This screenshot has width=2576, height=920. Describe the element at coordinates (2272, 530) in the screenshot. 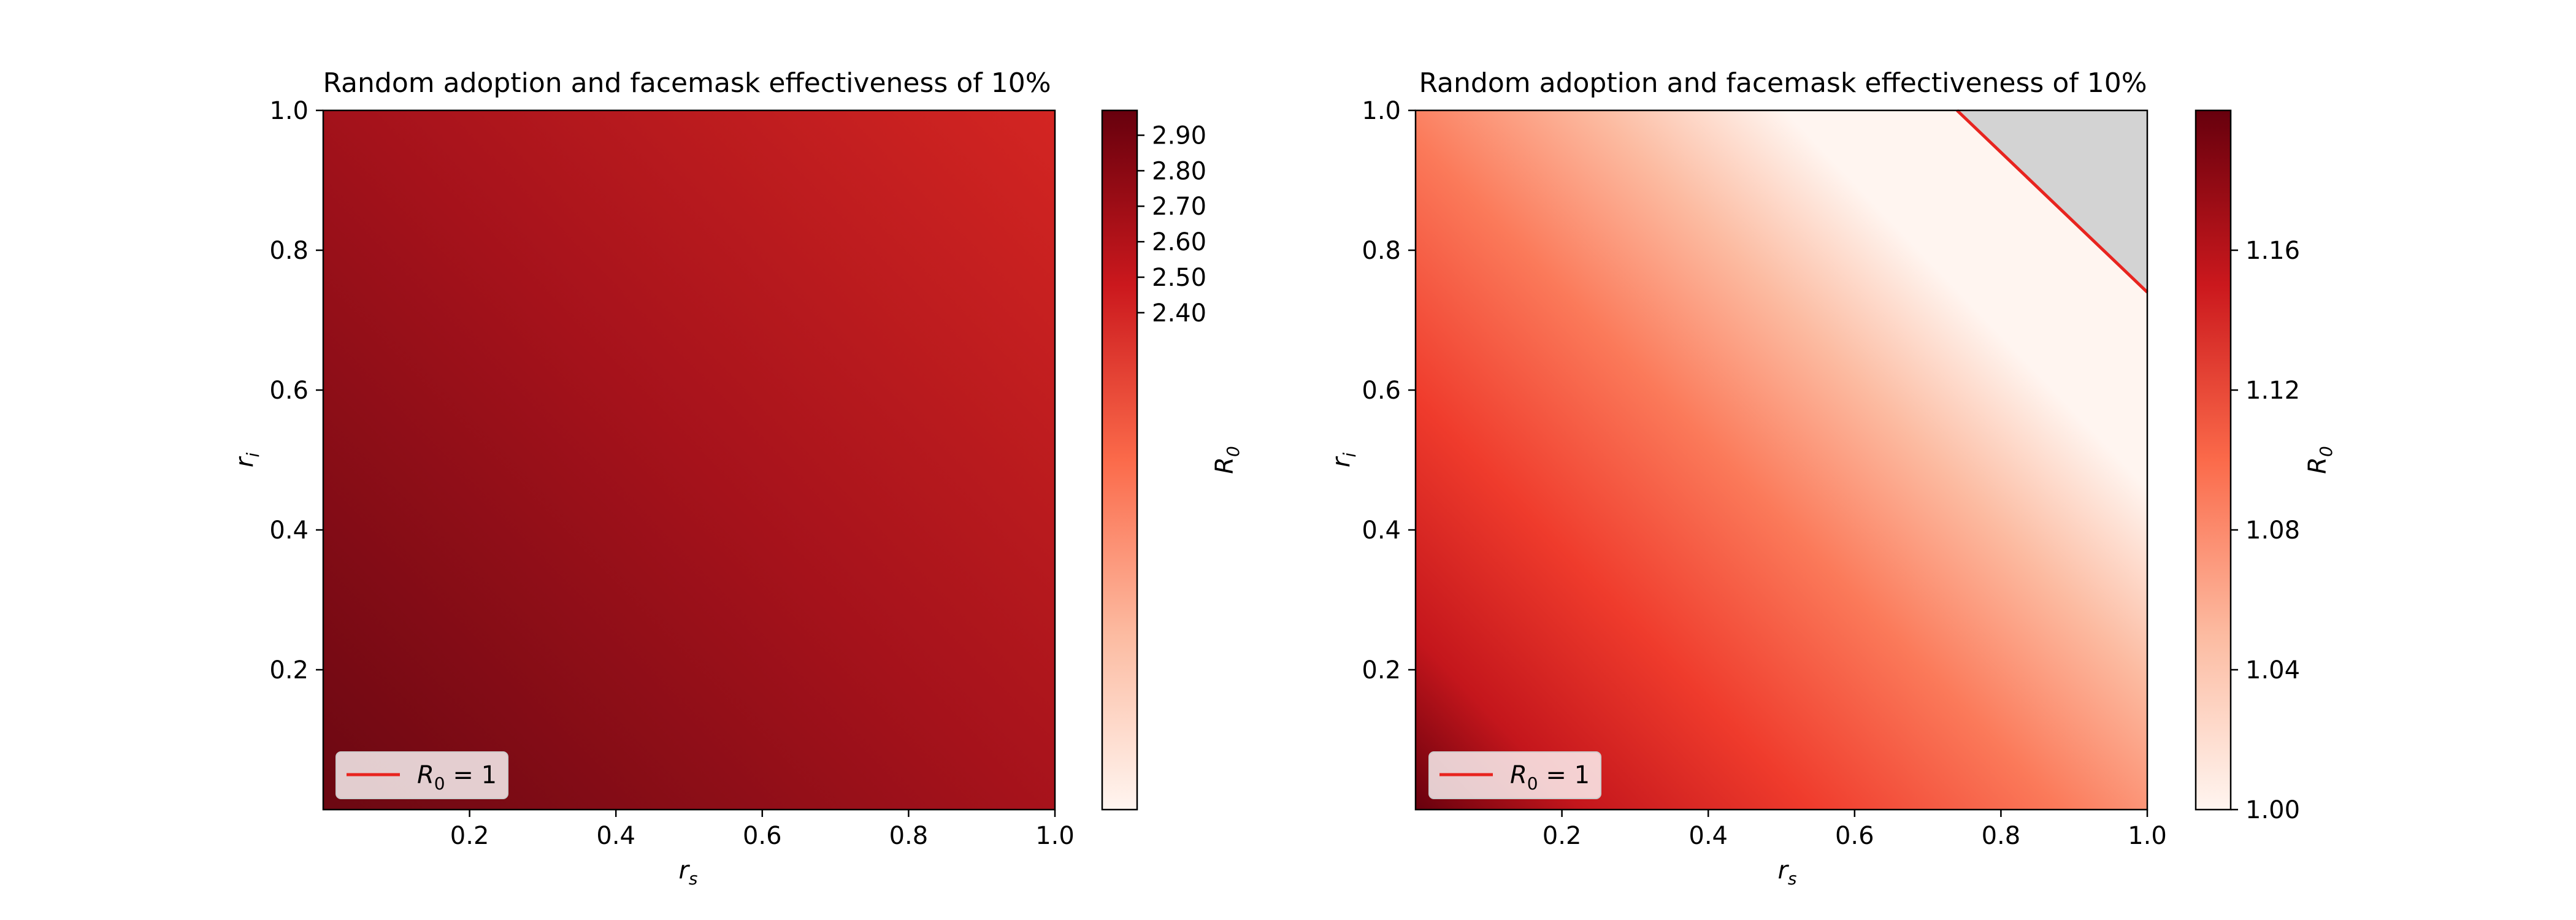

I see `colorbar-tick-label: 1.08` at that location.